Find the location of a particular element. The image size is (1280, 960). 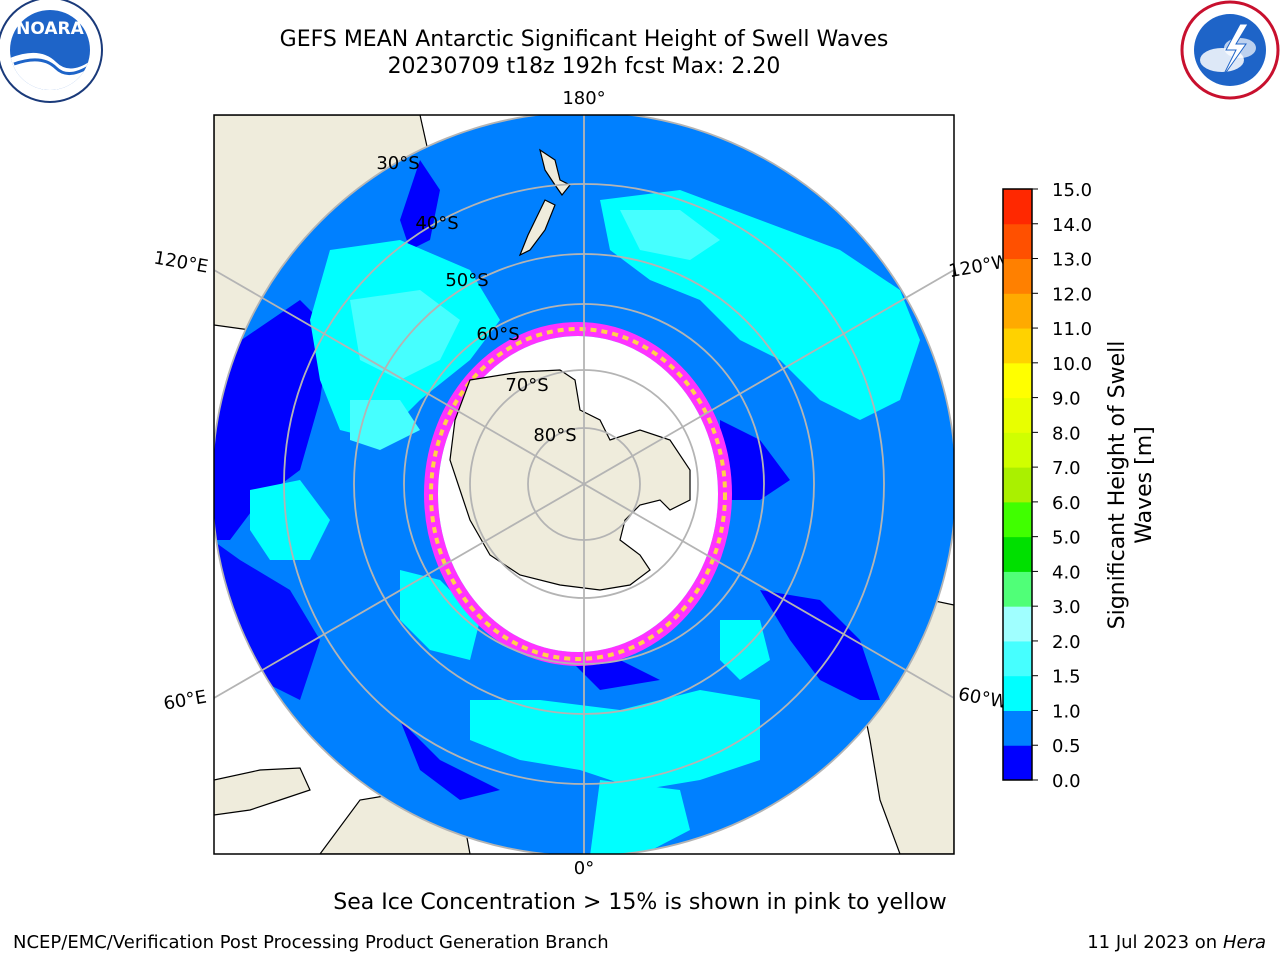

colorbar-border is located at coordinates (1017, 484).